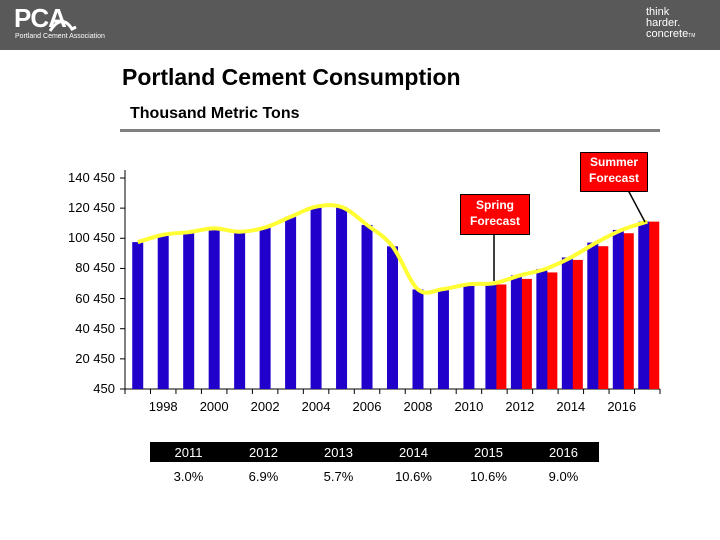 The height and width of the screenshot is (540, 720). I want to click on slogan: think harder. concreteTM, so click(670, 24).